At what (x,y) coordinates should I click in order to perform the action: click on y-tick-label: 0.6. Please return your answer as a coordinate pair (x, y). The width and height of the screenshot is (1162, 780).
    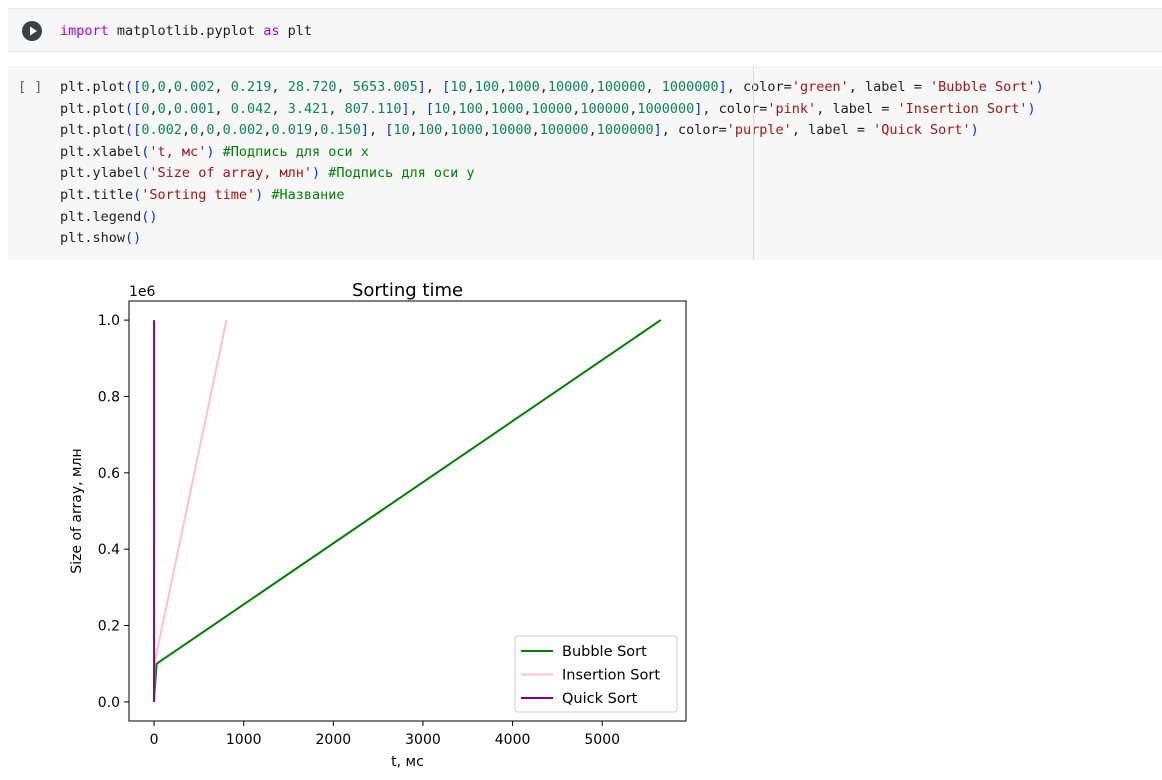
    Looking at the image, I should click on (109, 474).